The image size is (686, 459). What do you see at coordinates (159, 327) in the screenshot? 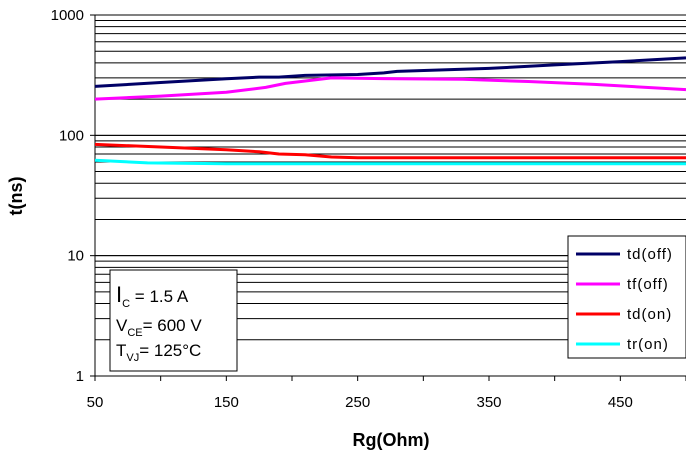
I see `condition-vce: VCE= 600 V` at bounding box center [159, 327].